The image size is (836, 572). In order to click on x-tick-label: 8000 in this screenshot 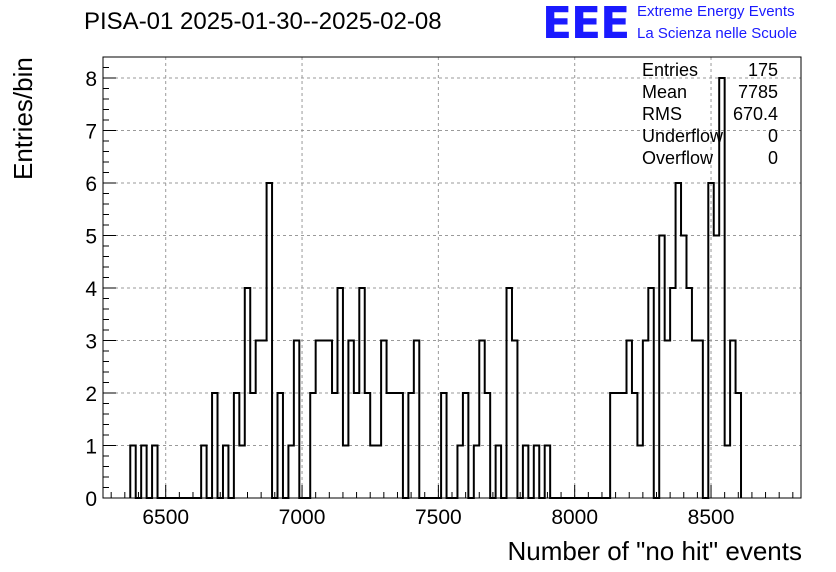, I will do `click(574, 517)`.